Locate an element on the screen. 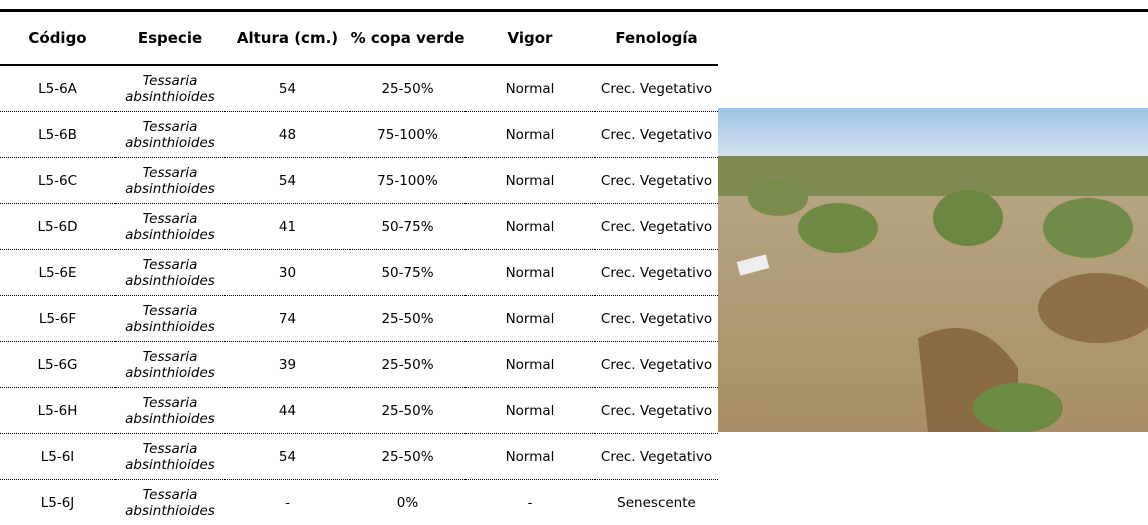 Image resolution: width=1148 pixels, height=525 pixels. table-cell: L5-6F is located at coordinates (57, 319).